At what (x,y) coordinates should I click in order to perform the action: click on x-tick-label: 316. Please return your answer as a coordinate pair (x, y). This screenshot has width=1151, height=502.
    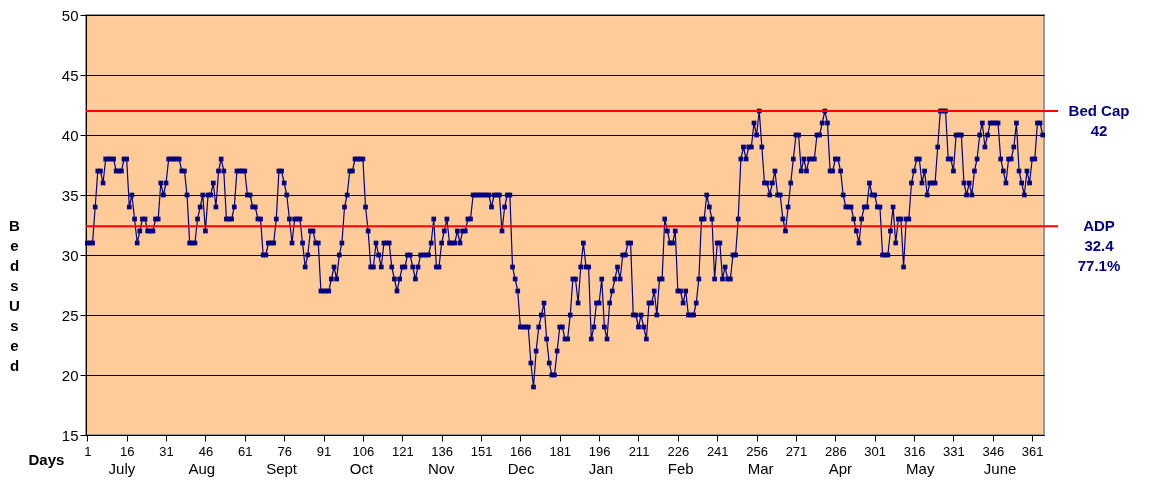
    Looking at the image, I should click on (914, 451).